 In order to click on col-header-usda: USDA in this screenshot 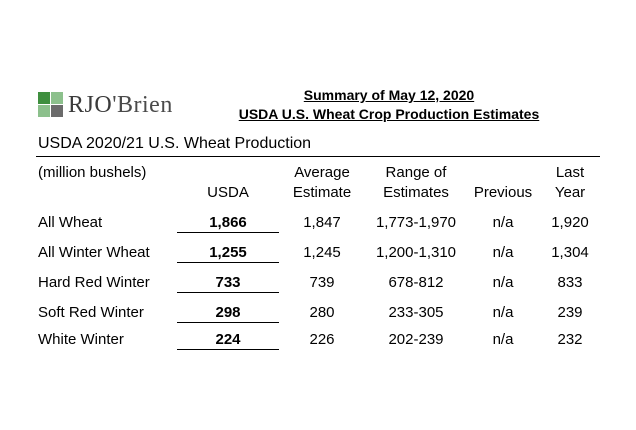, I will do `click(228, 192)`.